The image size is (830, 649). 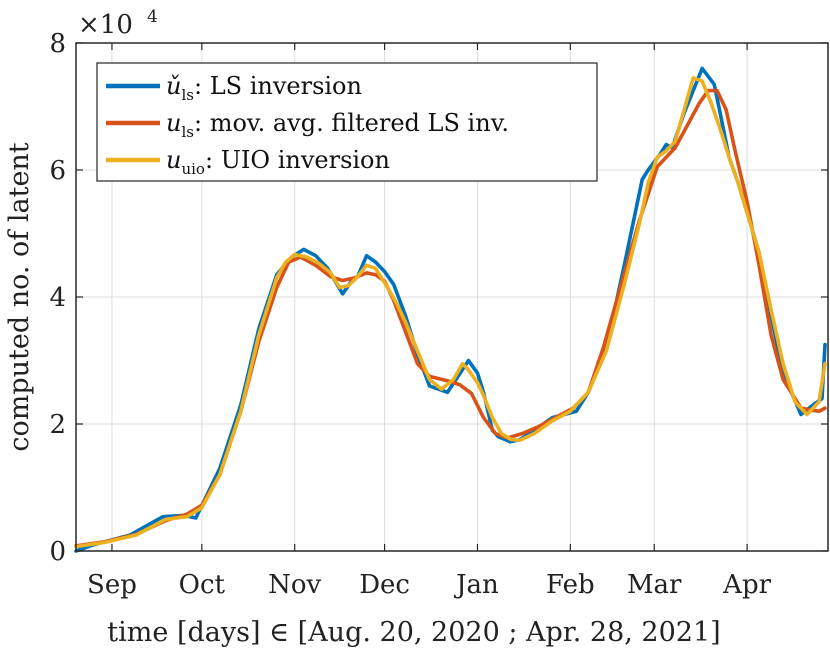 What do you see at coordinates (654, 585) in the screenshot?
I see `x-tick-label: Mar` at bounding box center [654, 585].